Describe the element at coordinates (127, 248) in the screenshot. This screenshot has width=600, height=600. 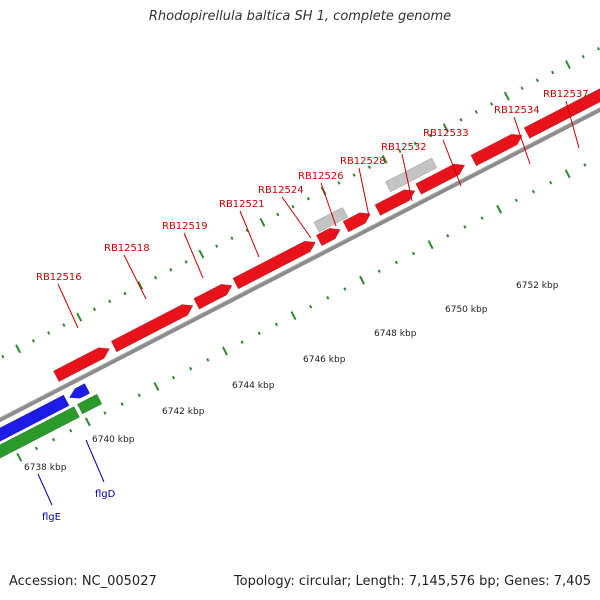
I see `gene-label: RB12518` at that location.